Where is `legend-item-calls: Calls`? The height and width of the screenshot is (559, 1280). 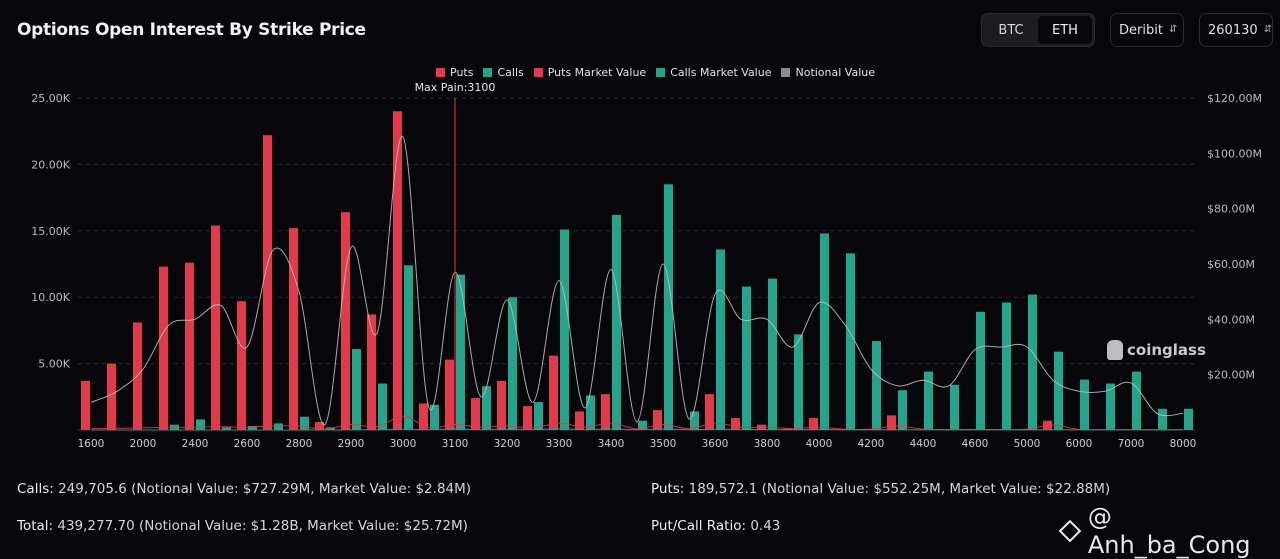 legend-item-calls: Calls is located at coordinates (503, 72).